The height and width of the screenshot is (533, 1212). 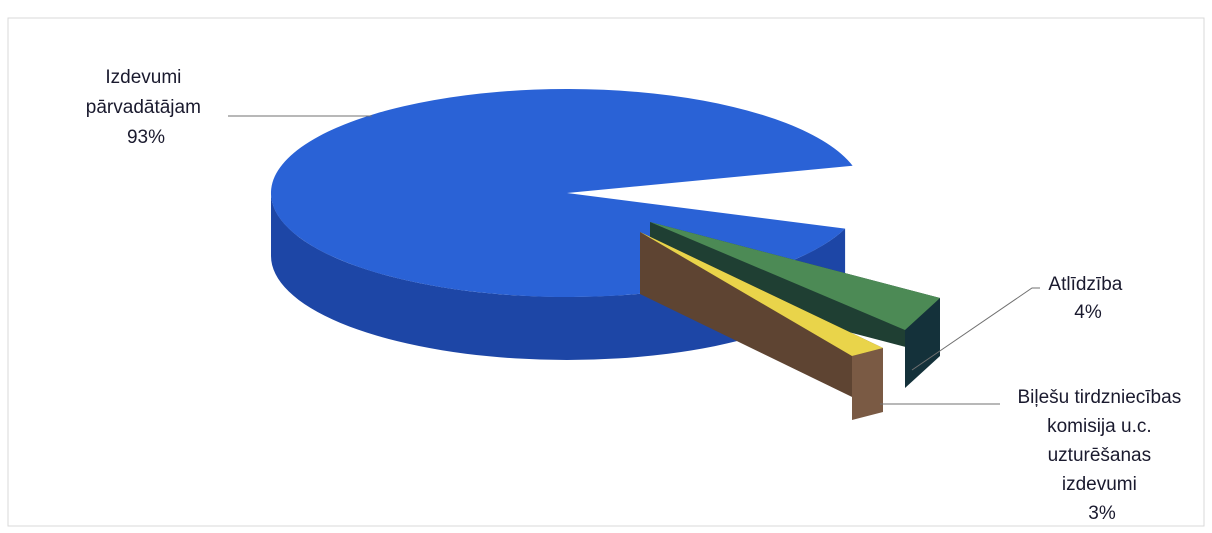 I want to click on slice-bilesu-label-line-2: komisija u.c., so click(x=1099, y=426).